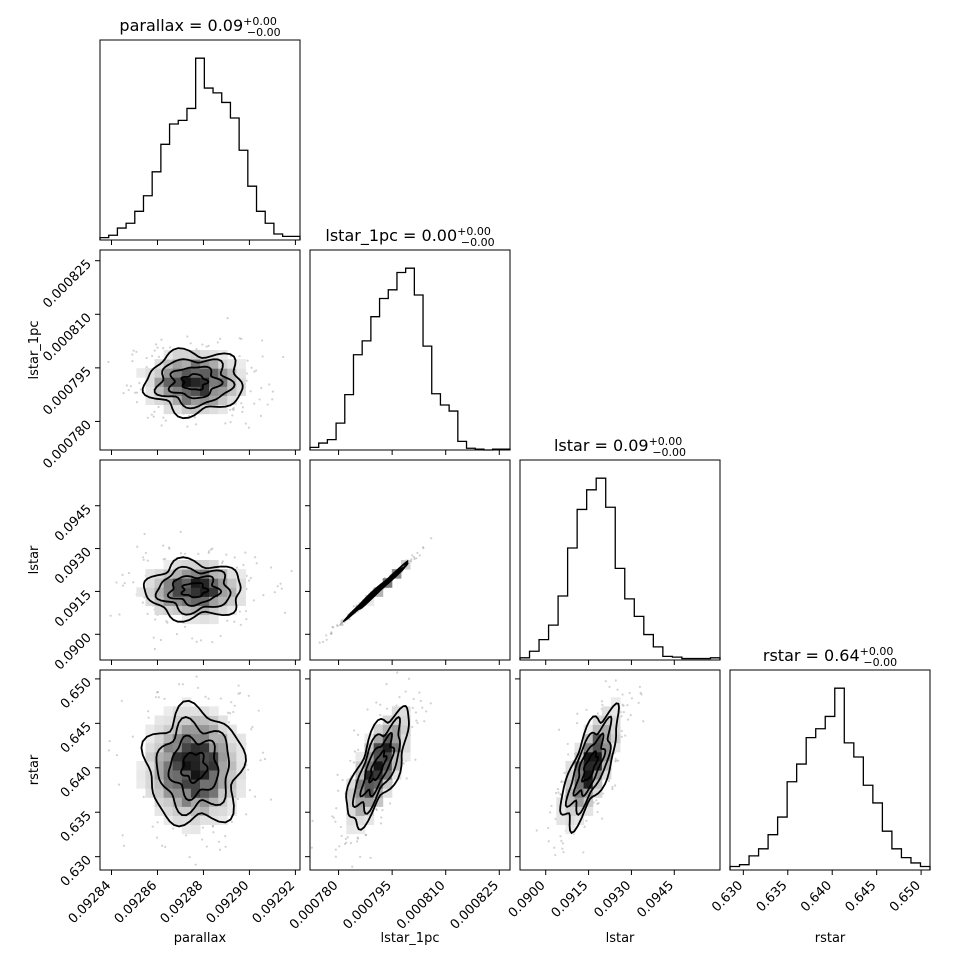 This screenshot has height=970, width=970. I want to click on scatter-panel-lstar_1pc-vs-lstar, so click(408, 562).